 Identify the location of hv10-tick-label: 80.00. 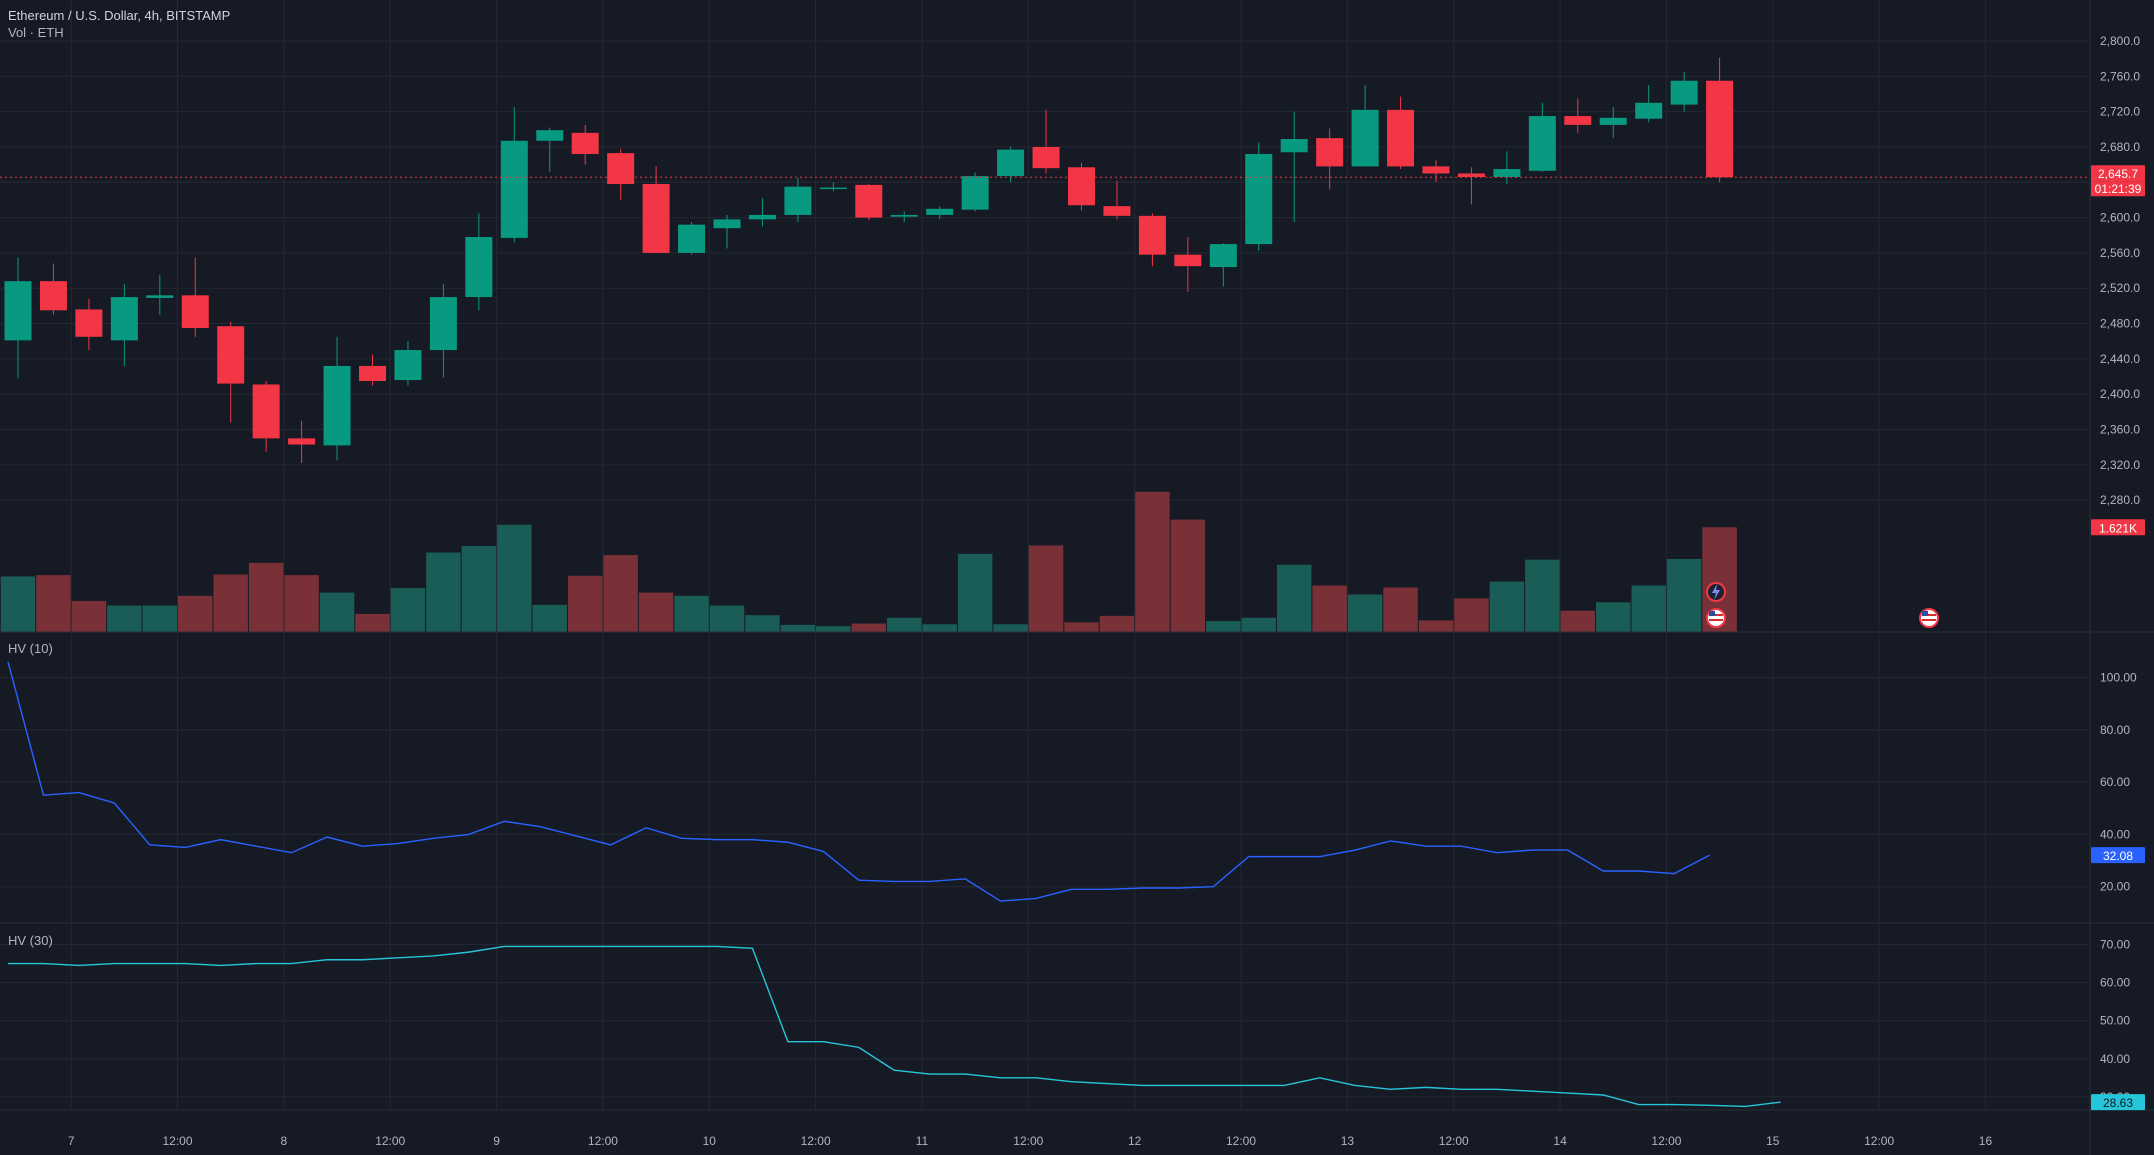
(2115, 730).